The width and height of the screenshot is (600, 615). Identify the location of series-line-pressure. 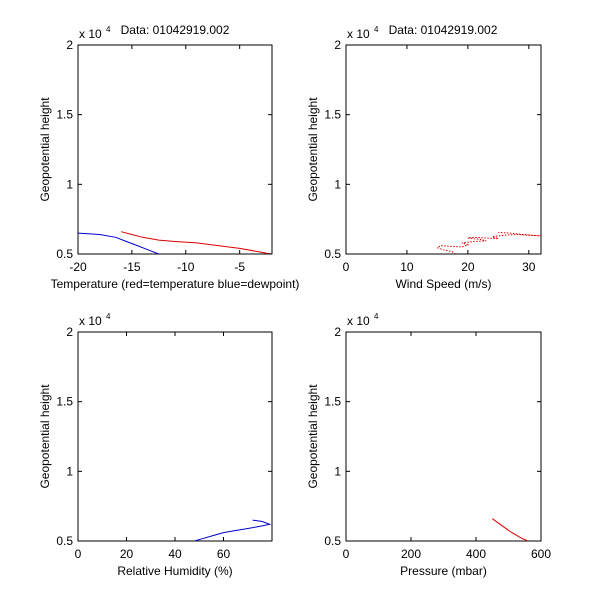
(510, 529).